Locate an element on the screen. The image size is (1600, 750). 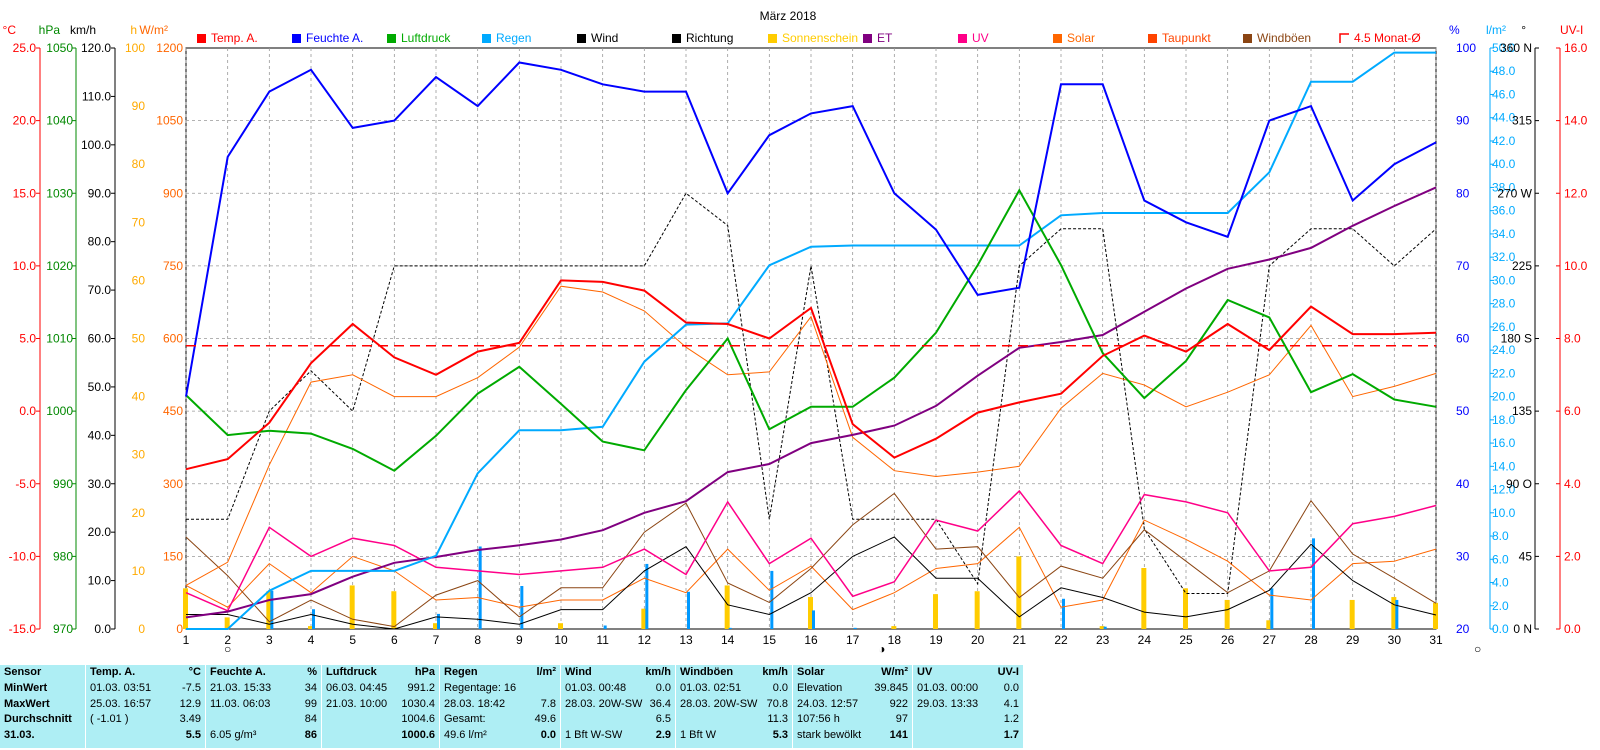
wind-tick-label: 120.0 is located at coordinates (96, 48).